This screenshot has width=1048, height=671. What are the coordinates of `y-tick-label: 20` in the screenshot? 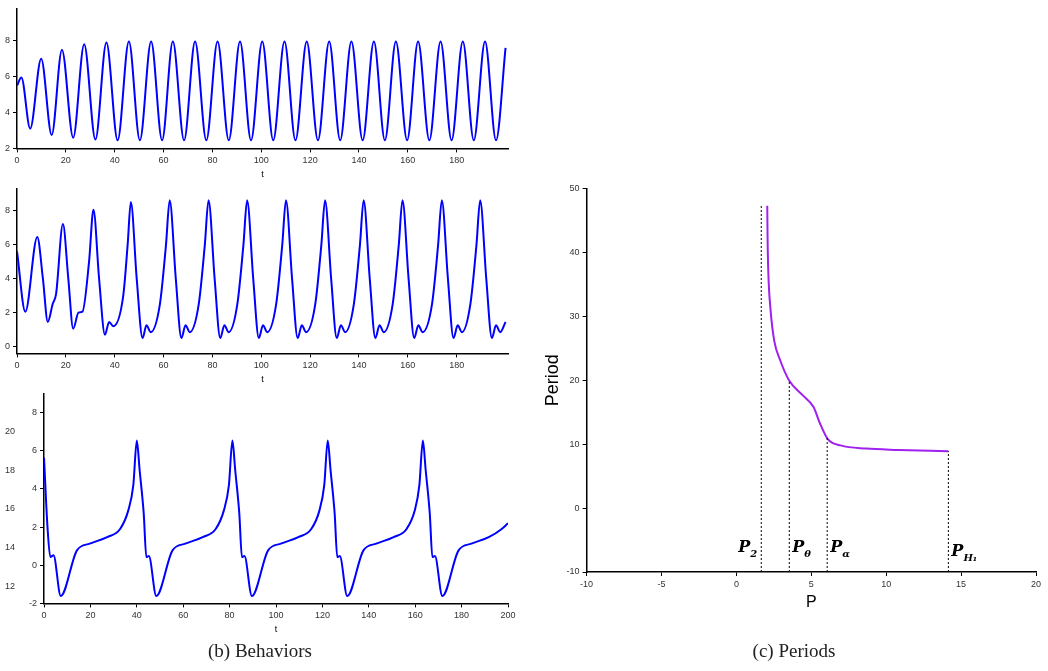 It's located at (574, 379).